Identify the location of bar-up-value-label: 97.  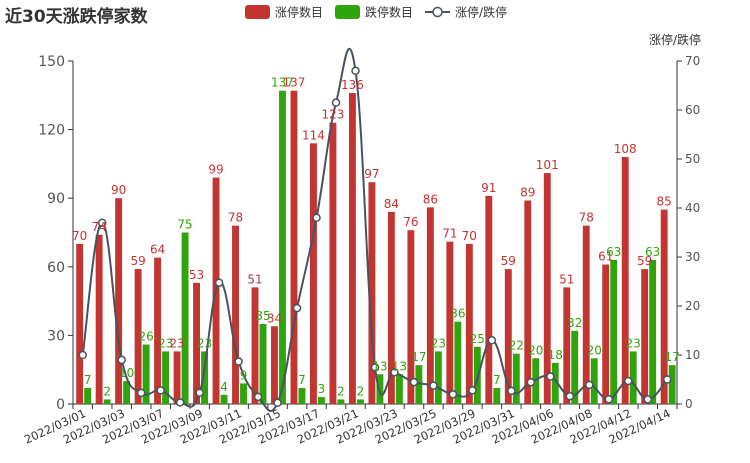
(371, 174).